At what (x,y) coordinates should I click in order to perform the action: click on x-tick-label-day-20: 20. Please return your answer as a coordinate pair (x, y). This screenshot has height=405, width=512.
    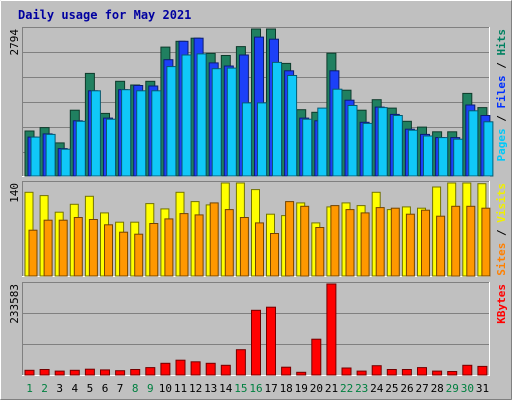
    Looking at the image, I should click on (316, 388).